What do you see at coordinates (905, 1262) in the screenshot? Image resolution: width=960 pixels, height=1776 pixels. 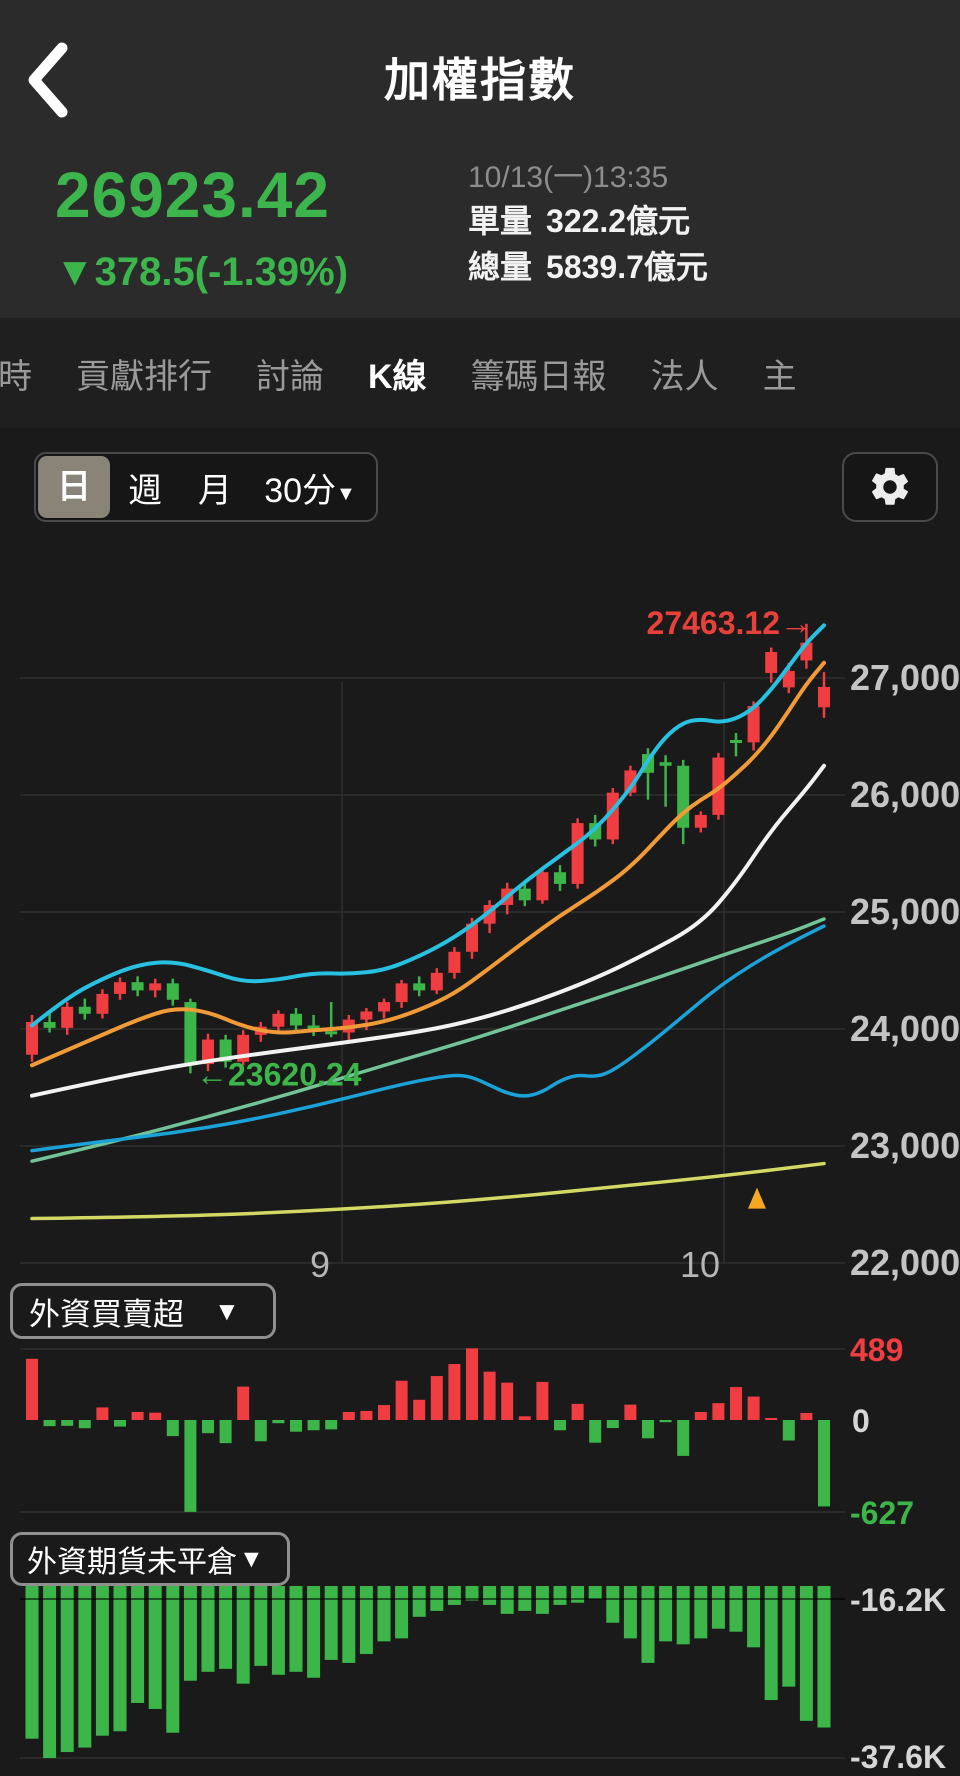 I see `svg-text: 22,000` at bounding box center [905, 1262].